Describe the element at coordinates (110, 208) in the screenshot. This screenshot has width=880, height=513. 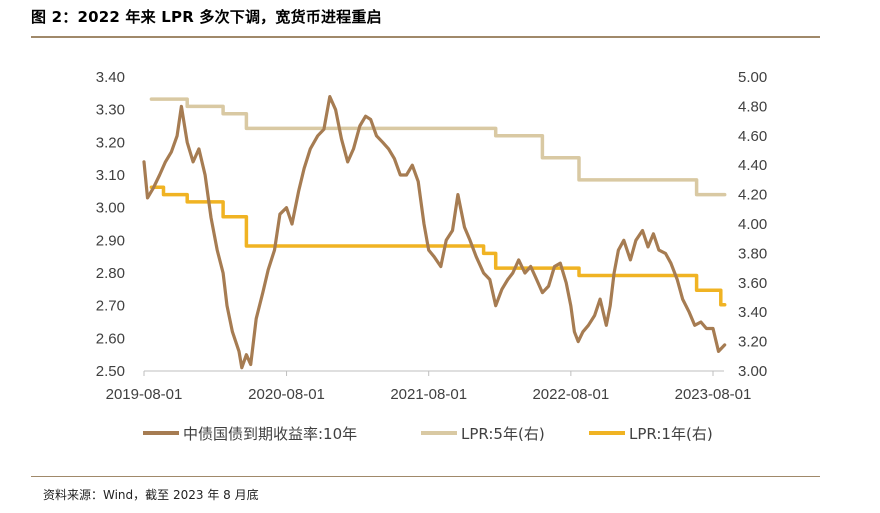
I see `y-left-tick-label: 3.00` at that location.